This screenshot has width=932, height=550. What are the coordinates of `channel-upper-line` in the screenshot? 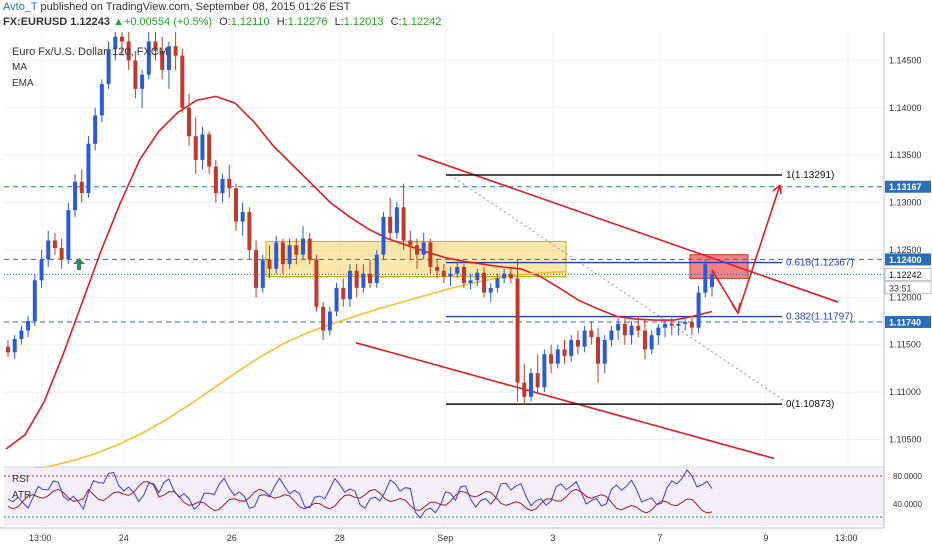 It's located at (628, 228).